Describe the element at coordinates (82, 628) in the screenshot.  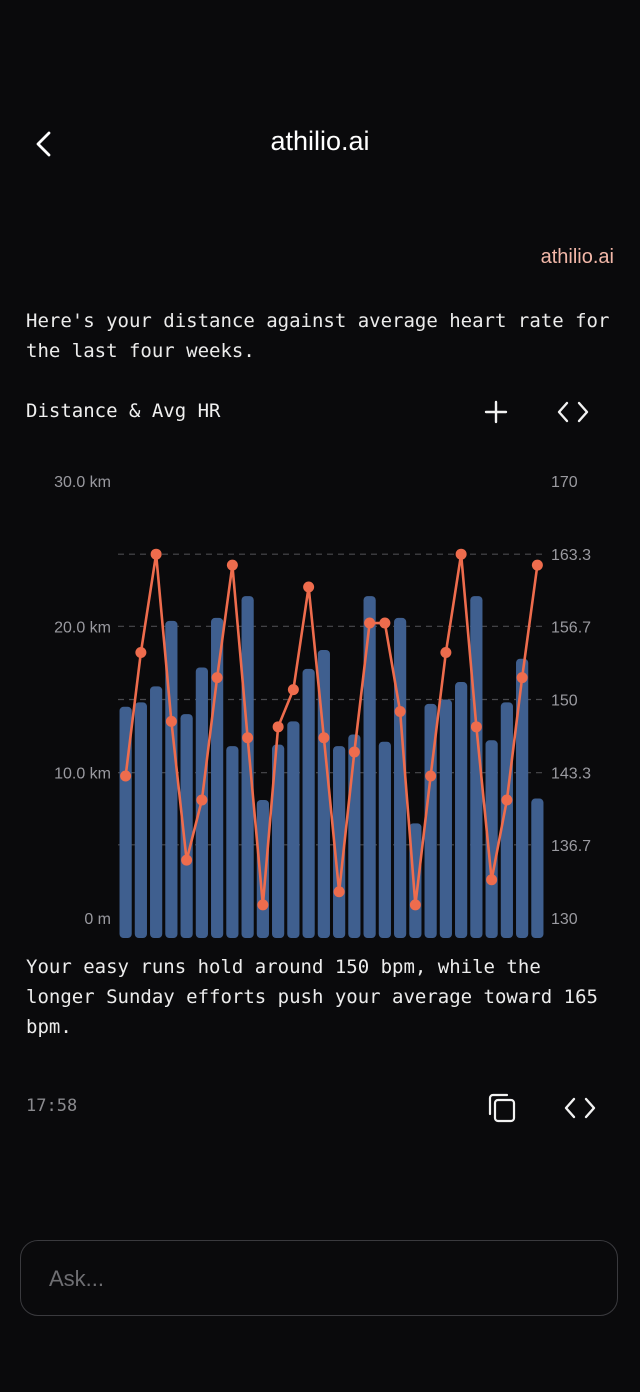
I see `y-left-tick-label: 20.0 km` at that location.